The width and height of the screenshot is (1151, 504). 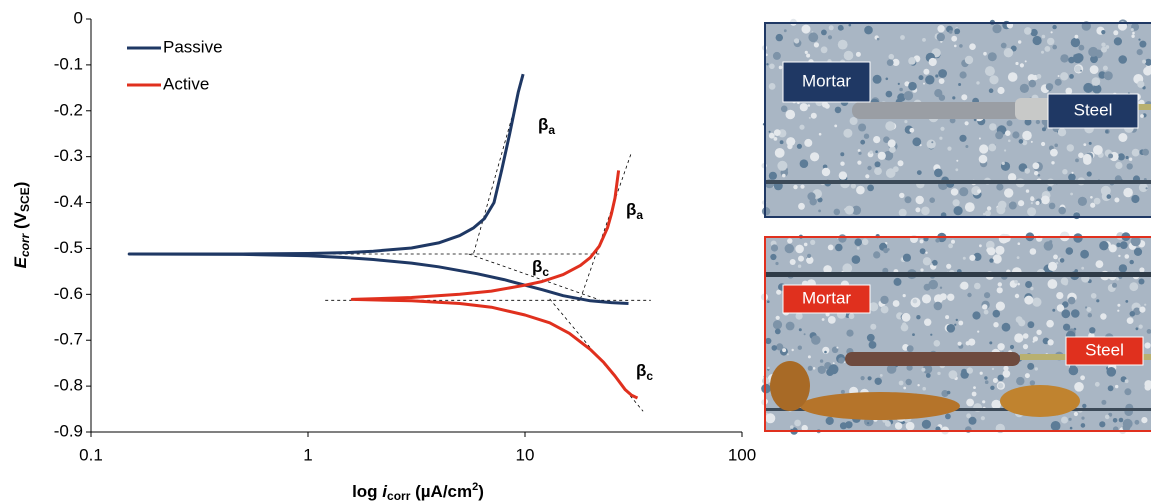 I want to click on photo: Mortar Steel, so click(x=956, y=119).